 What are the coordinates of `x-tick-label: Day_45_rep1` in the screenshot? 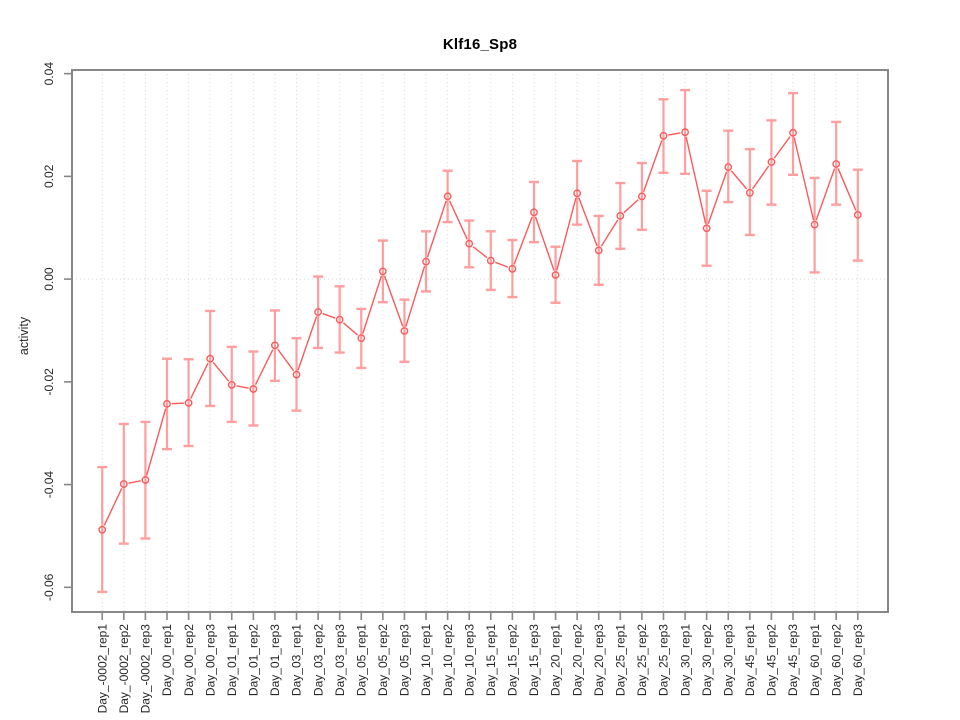 It's located at (750, 660).